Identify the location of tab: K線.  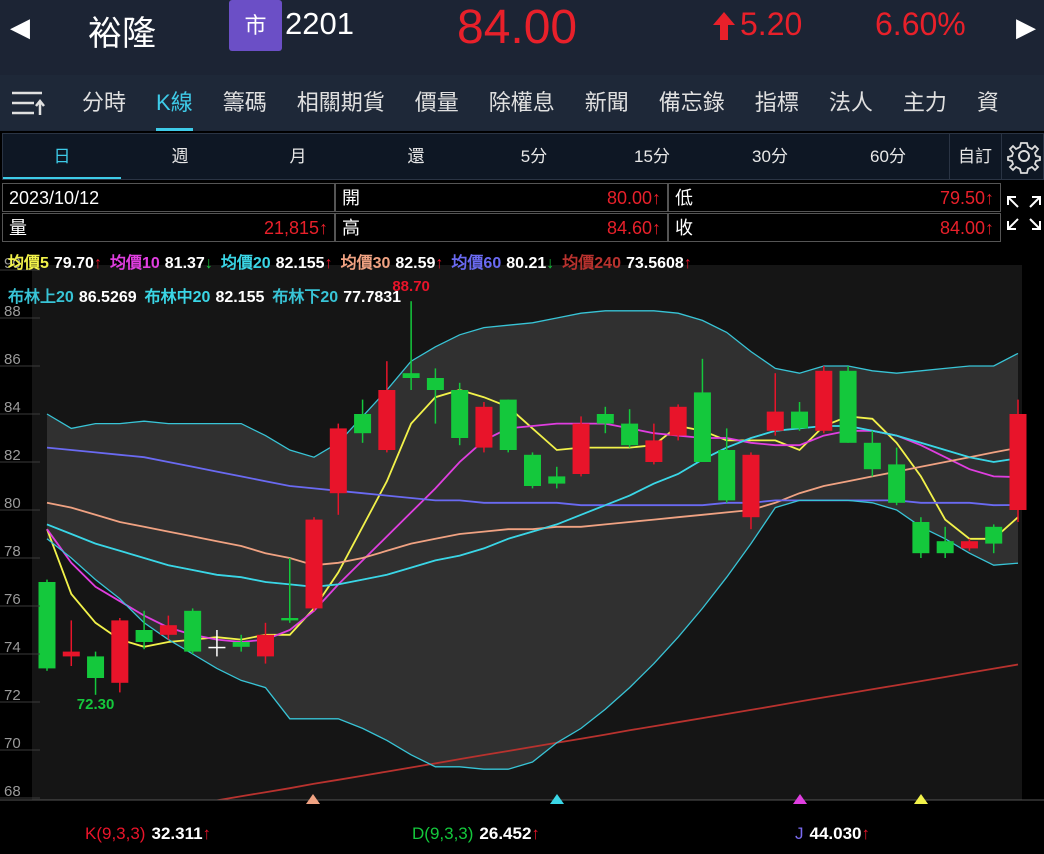
(174, 103).